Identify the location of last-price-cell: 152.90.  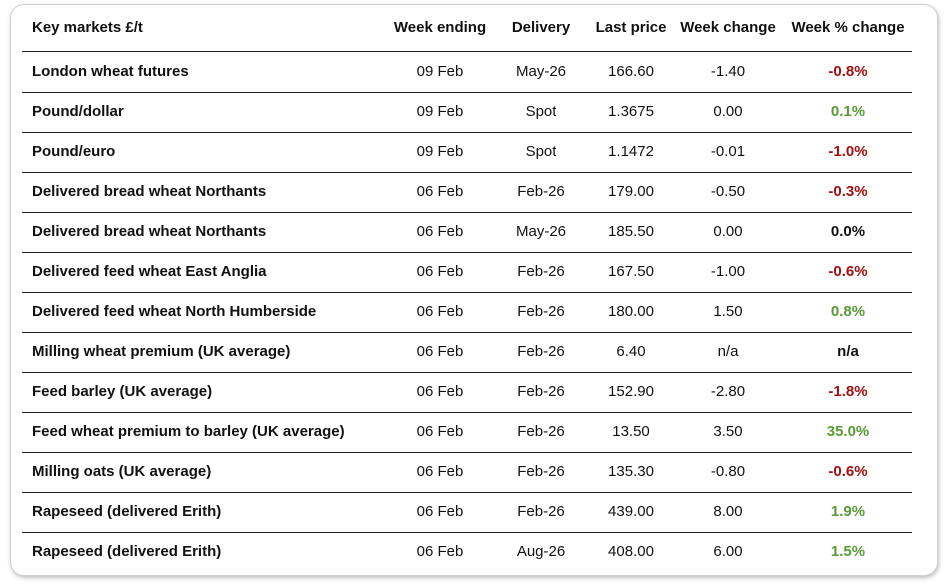
(631, 391).